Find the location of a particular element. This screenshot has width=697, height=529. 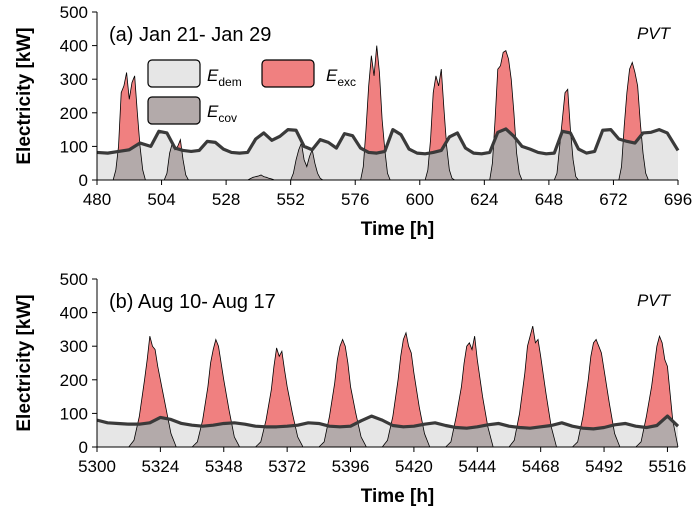

legend-label-cov: Ecov is located at coordinates (222, 113).